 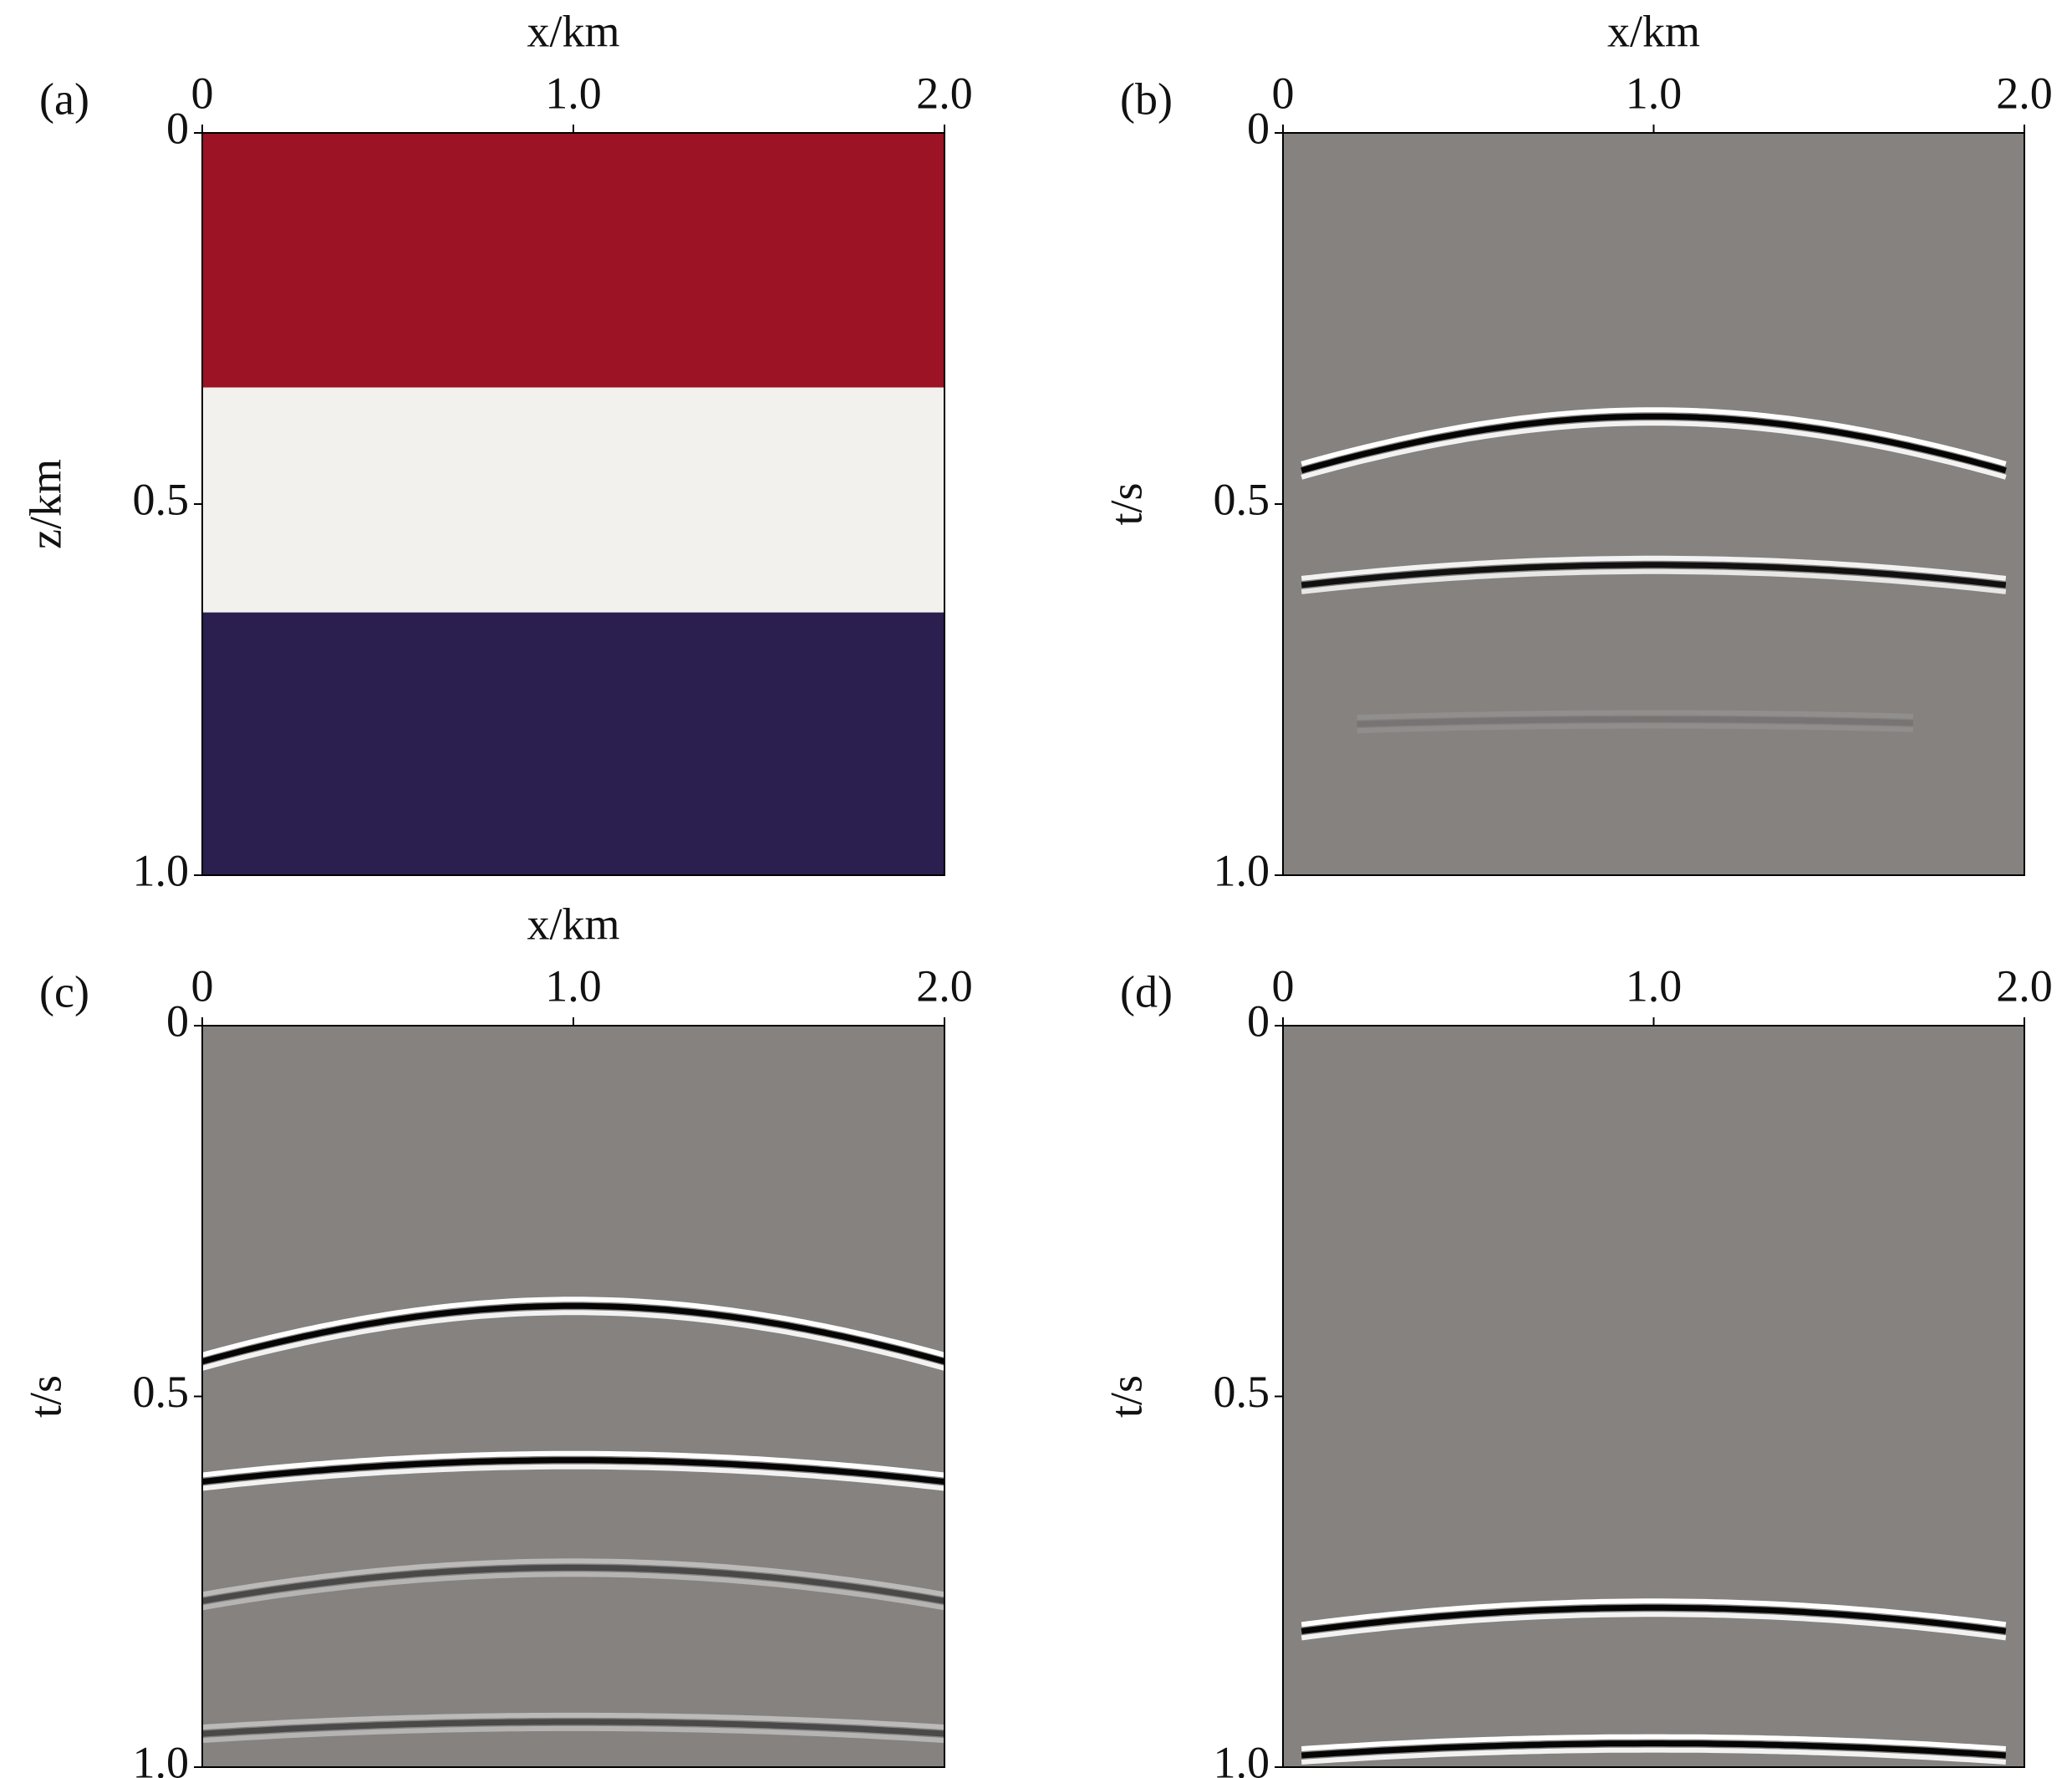 I want to click on y-axis-label: z/km, so click(x=45, y=504).